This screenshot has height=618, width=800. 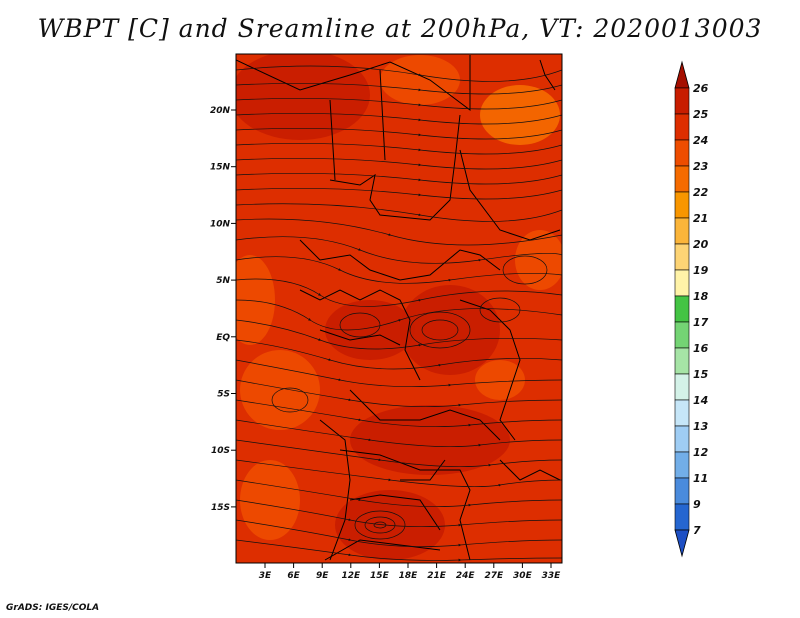 What do you see at coordinates (351, 576) in the screenshot?
I see `lon-tick-label: 12E` at bounding box center [351, 576].